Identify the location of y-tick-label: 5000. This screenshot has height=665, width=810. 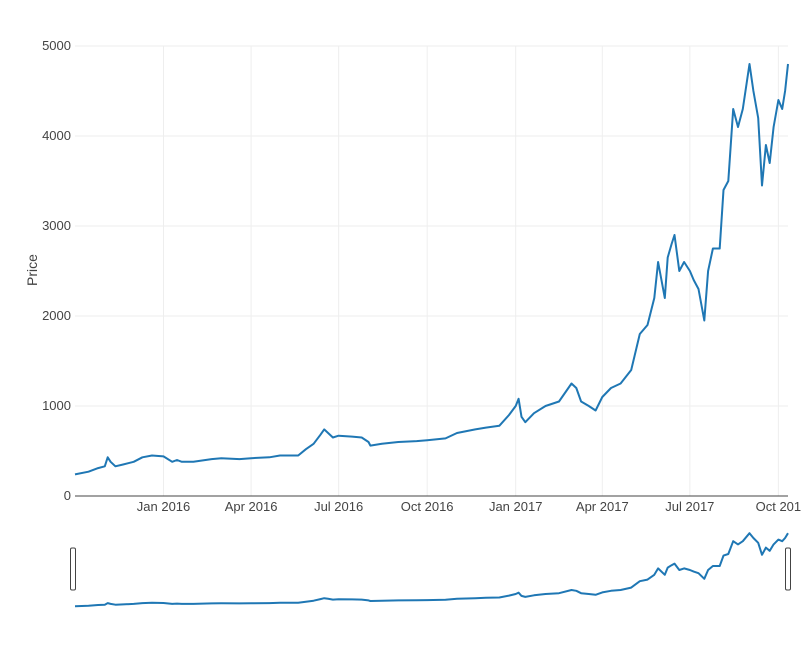
(56, 45).